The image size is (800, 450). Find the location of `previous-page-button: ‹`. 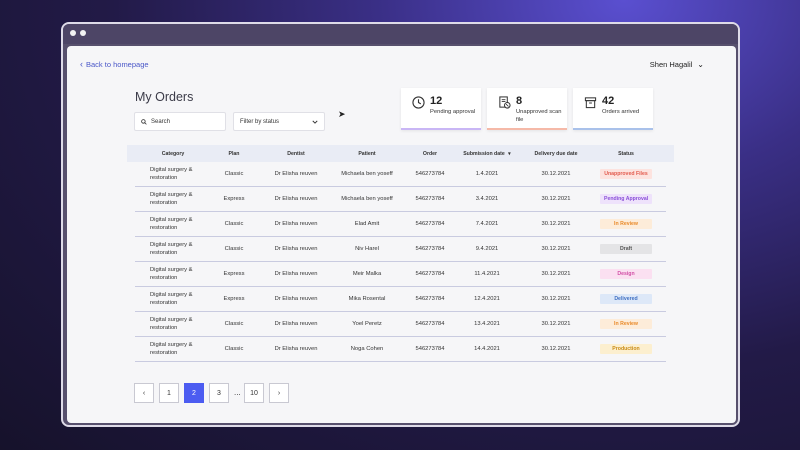

previous-page-button: ‹ is located at coordinates (144, 393).